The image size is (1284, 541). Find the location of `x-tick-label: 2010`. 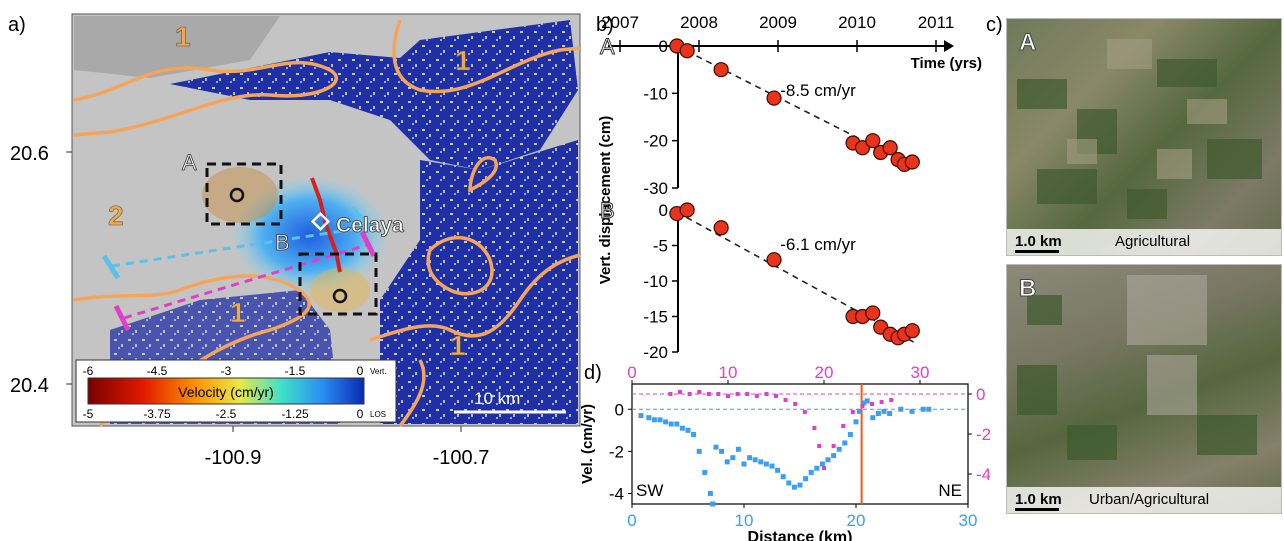

x-tick-label: 2010 is located at coordinates (857, 22).